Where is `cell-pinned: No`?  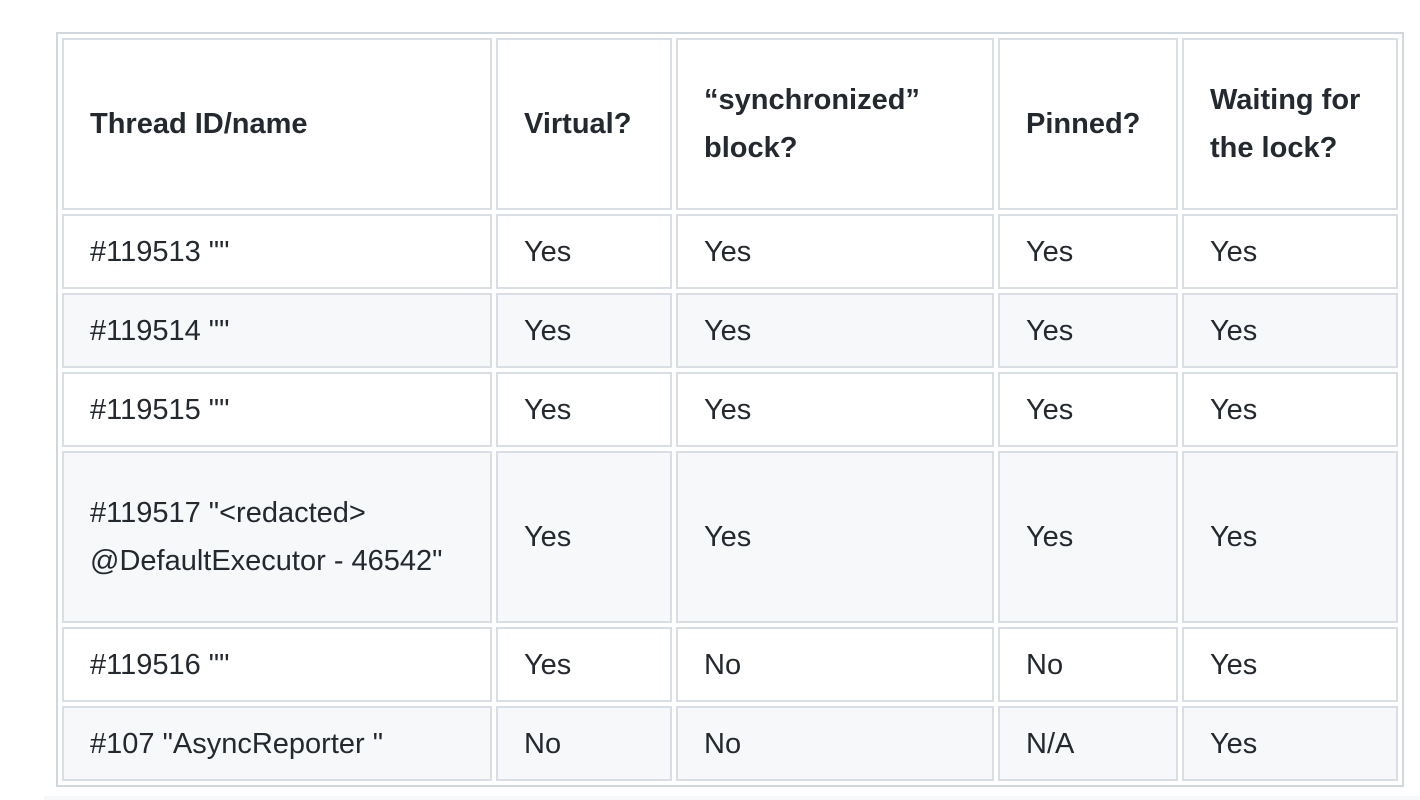
cell-pinned: No is located at coordinates (1088, 664).